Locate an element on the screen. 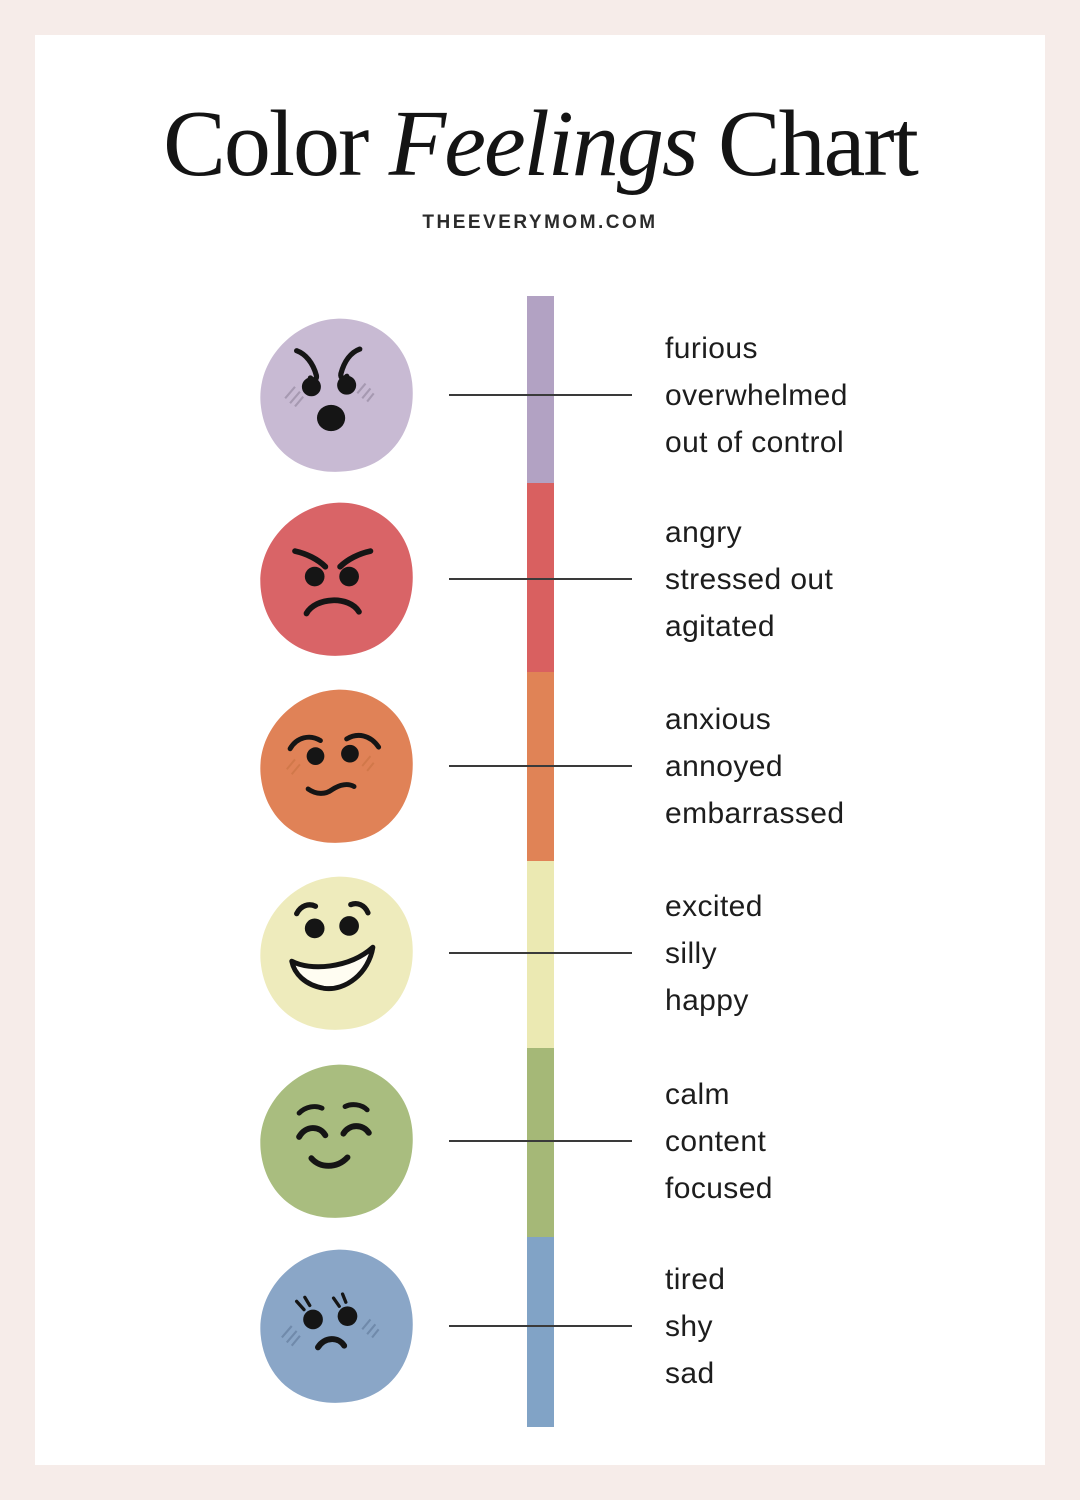 The height and width of the screenshot is (1500, 1080). feeling-label: annoyed is located at coordinates (724, 766).